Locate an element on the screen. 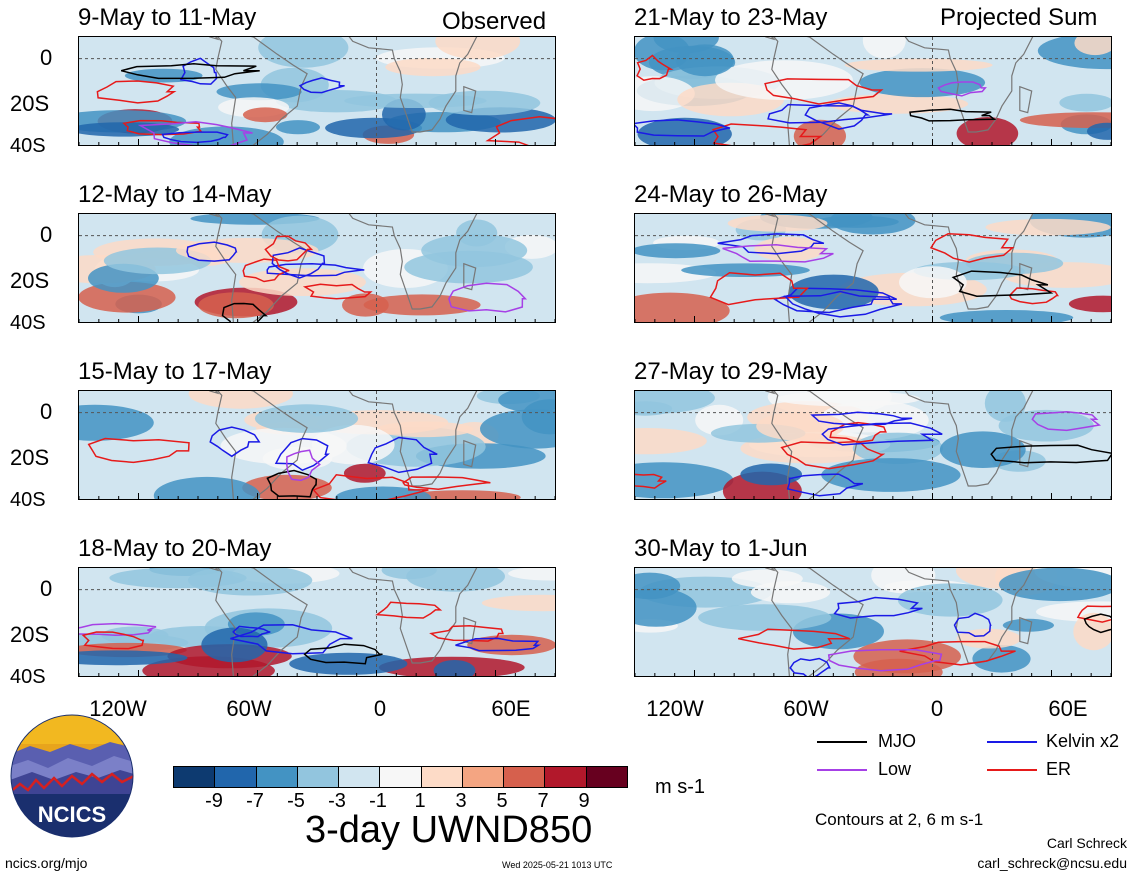 The width and height of the screenshot is (1135, 879). lon-tick-120w-right: 120W is located at coordinates (675, 708).